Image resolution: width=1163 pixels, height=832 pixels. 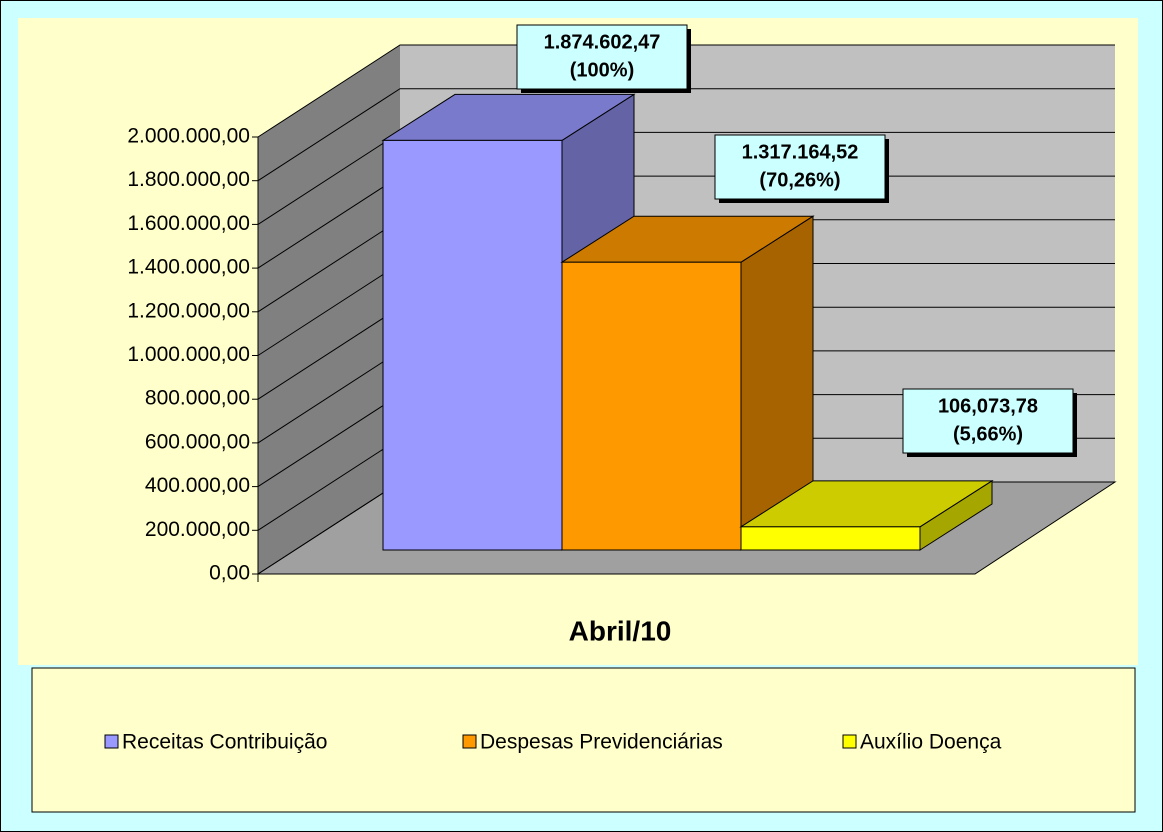 I want to click on legend-label: Auxílio Doença, so click(x=931, y=742).